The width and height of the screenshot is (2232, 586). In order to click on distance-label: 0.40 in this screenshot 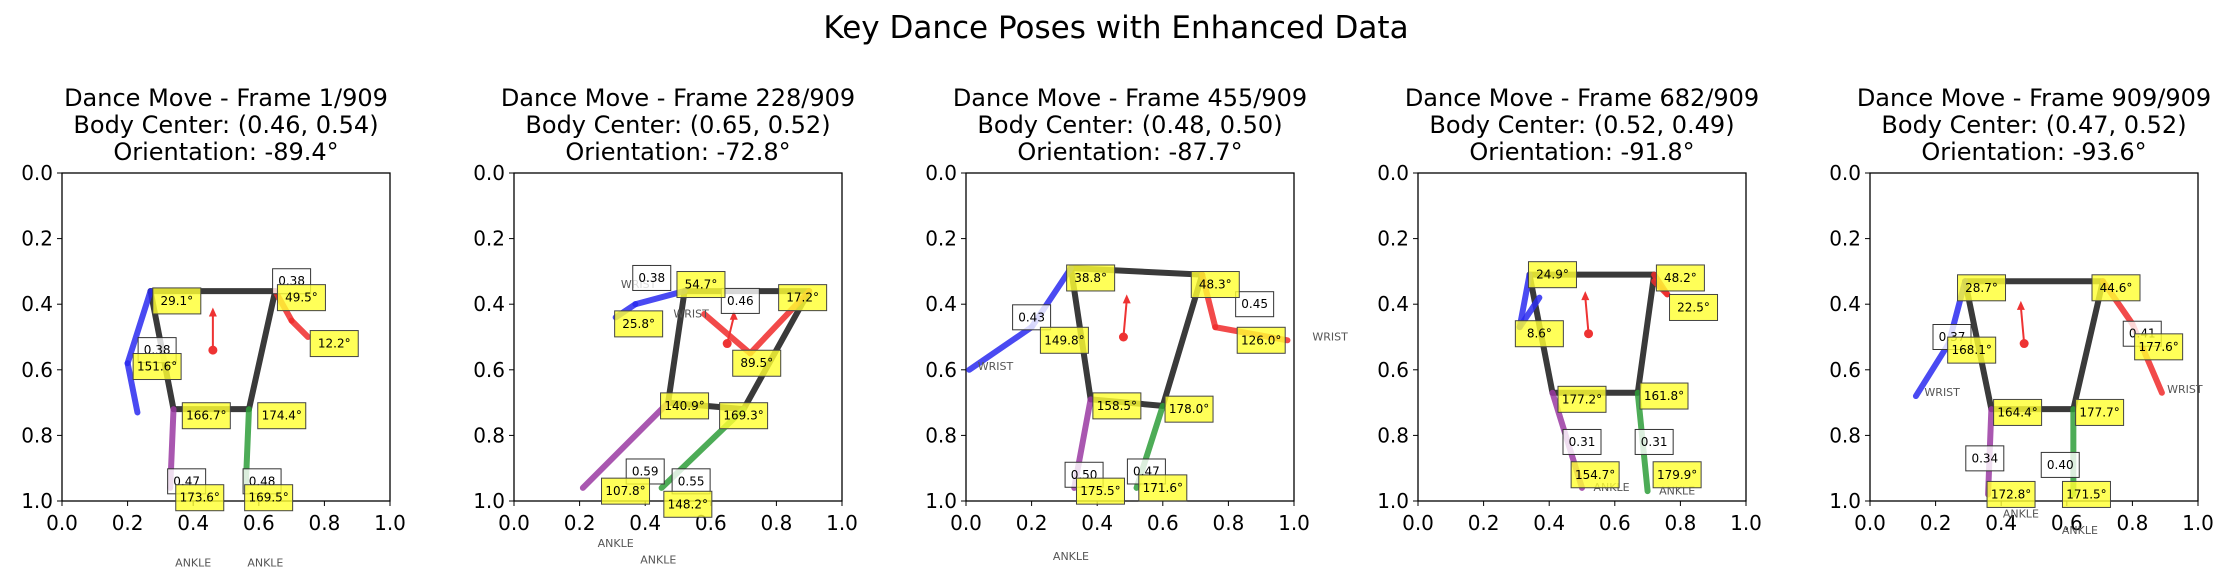, I will do `click(2060, 465)`.